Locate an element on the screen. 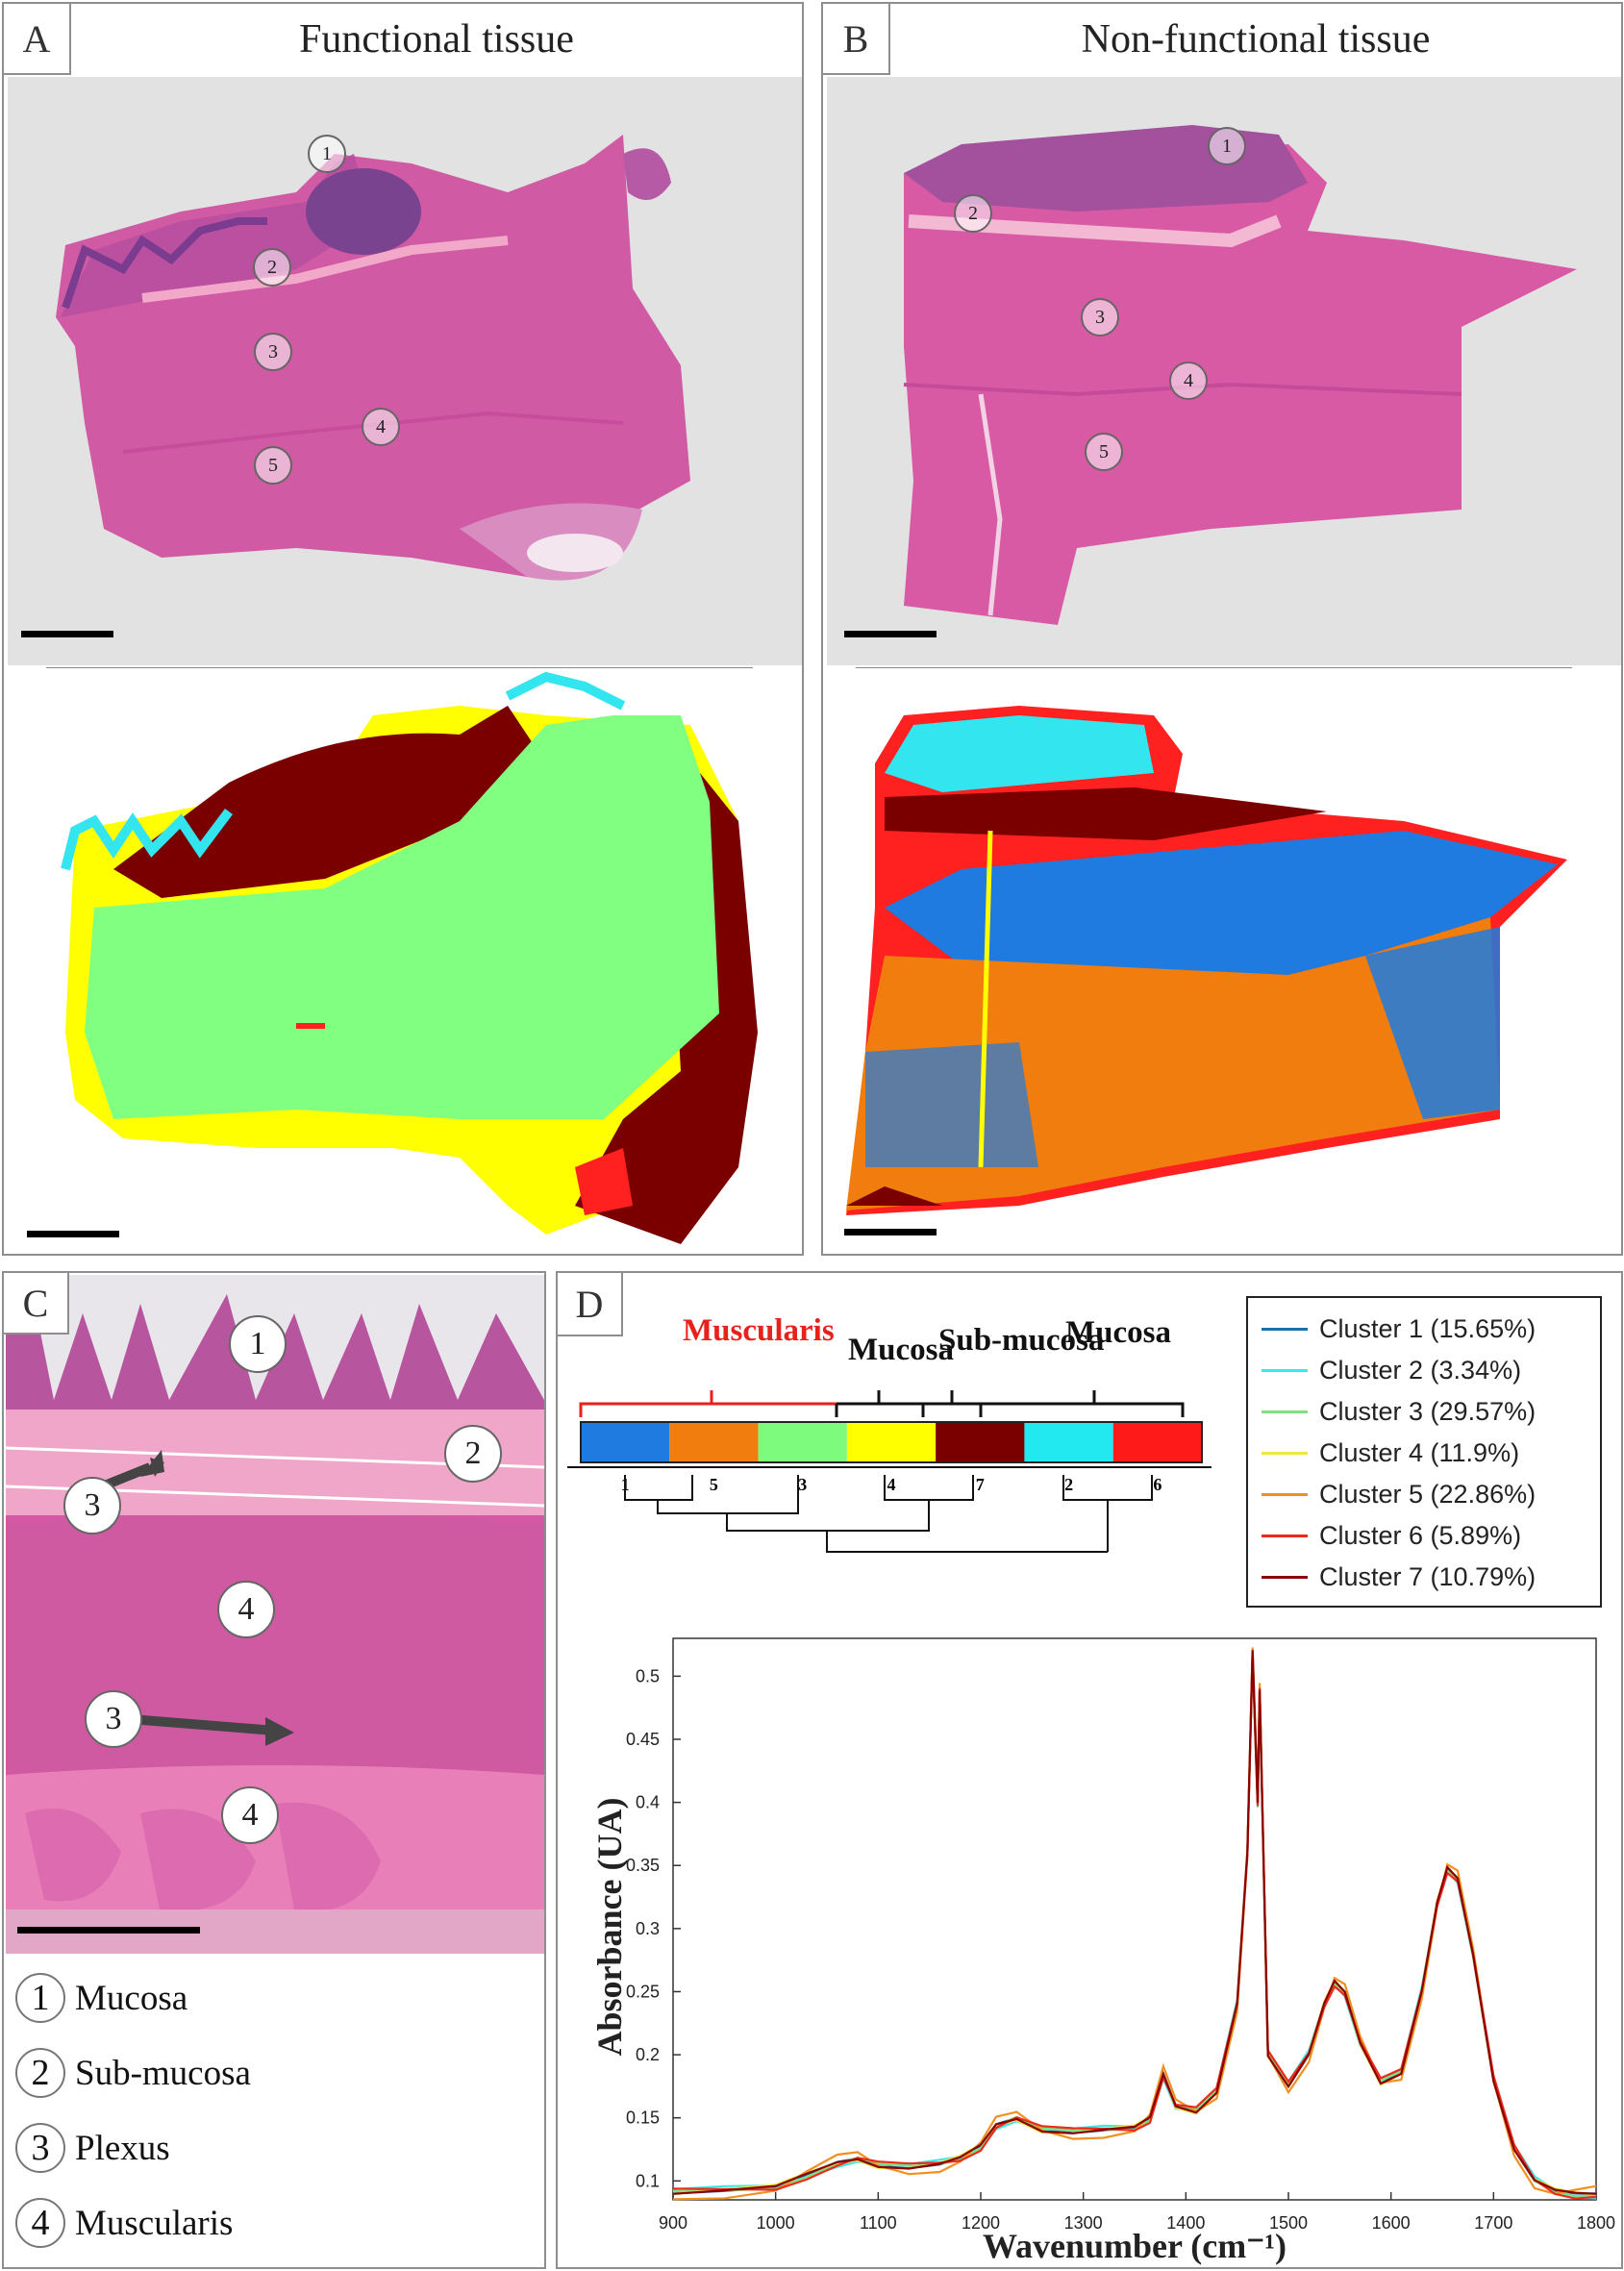 The height and width of the screenshot is (2271, 1624). panel-a-title: Functional tissue is located at coordinates (436, 39).